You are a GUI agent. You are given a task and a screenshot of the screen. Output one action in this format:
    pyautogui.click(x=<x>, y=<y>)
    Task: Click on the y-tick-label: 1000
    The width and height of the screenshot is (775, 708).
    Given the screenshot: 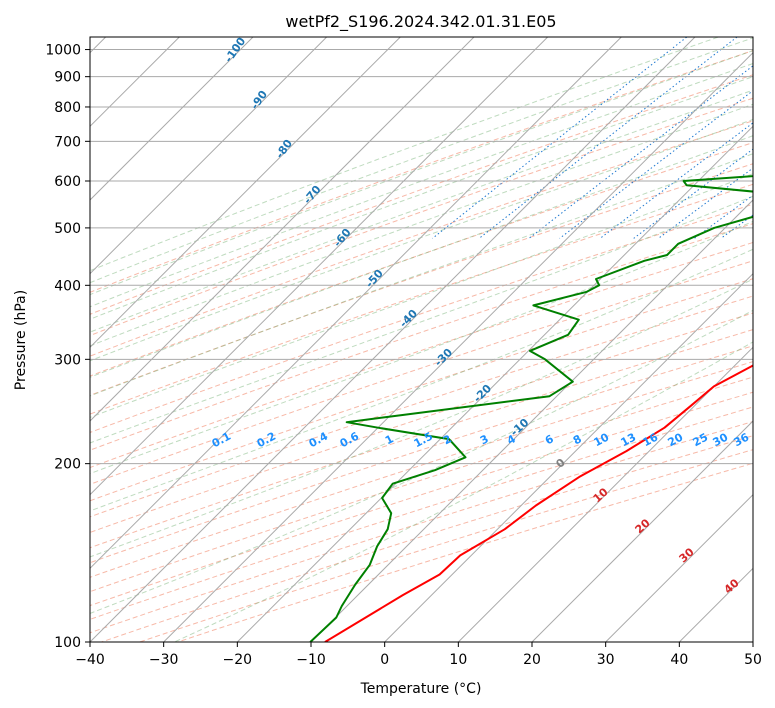 What is the action you would take?
    pyautogui.click(x=63, y=51)
    